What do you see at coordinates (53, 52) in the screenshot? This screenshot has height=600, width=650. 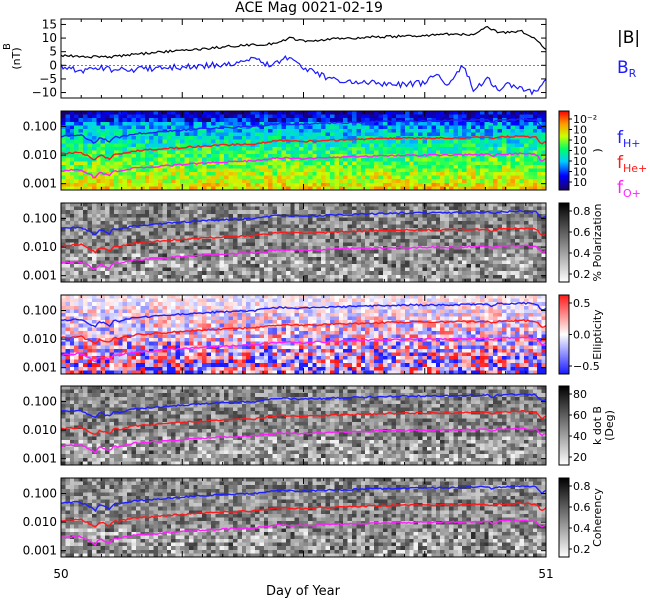 I see `y-tick-label: 5` at bounding box center [53, 52].